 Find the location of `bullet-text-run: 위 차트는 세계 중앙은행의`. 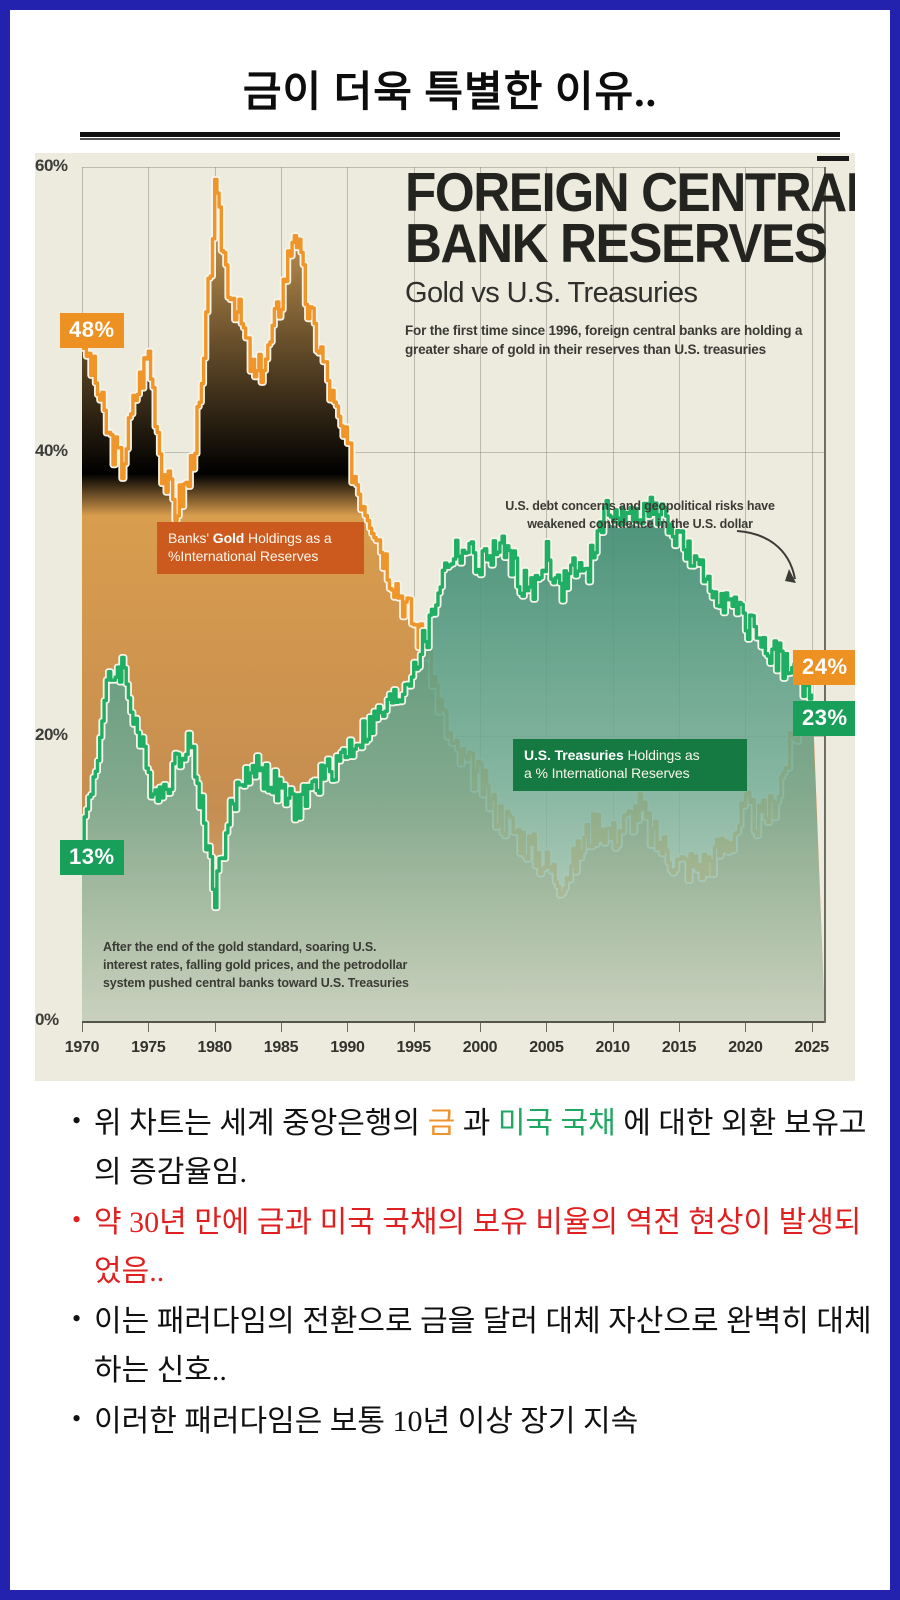

bullet-text-run: 위 차트는 세계 중앙은행의 is located at coordinates (261, 1123).